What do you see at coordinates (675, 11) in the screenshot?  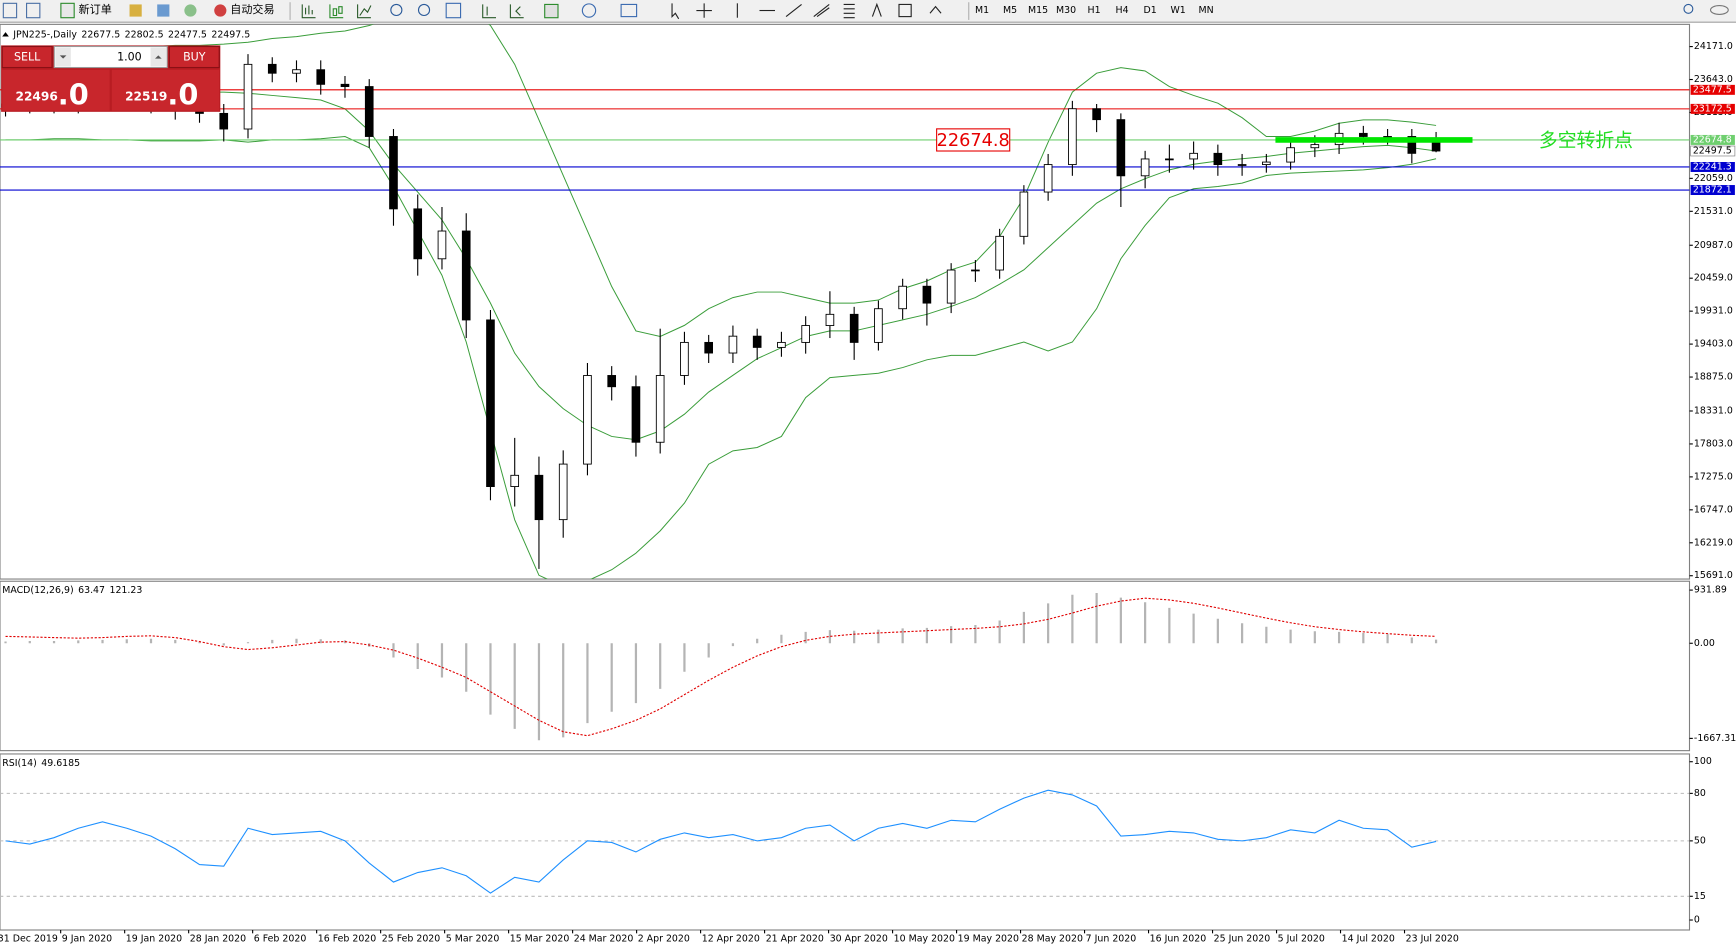 I see `cursor-tool` at bounding box center [675, 11].